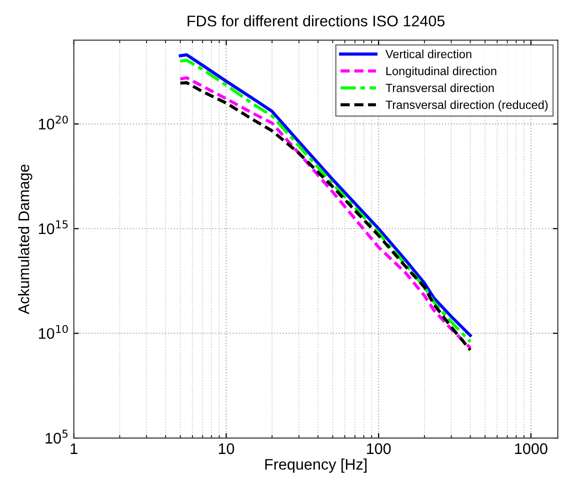 Image resolution: width=568 pixels, height=484 pixels. I want to click on x-axis-title: Frequency [Hz], so click(316, 465).